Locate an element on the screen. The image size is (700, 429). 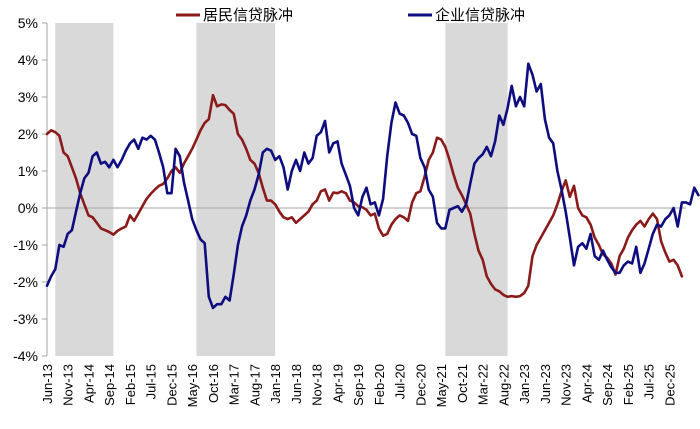
x-tick-label: Jul-25 is located at coordinates (649, 381).